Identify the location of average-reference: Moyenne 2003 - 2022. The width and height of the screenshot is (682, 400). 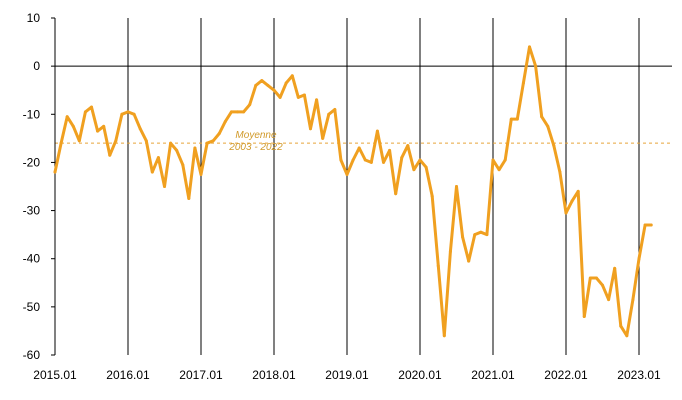
(363, 141).